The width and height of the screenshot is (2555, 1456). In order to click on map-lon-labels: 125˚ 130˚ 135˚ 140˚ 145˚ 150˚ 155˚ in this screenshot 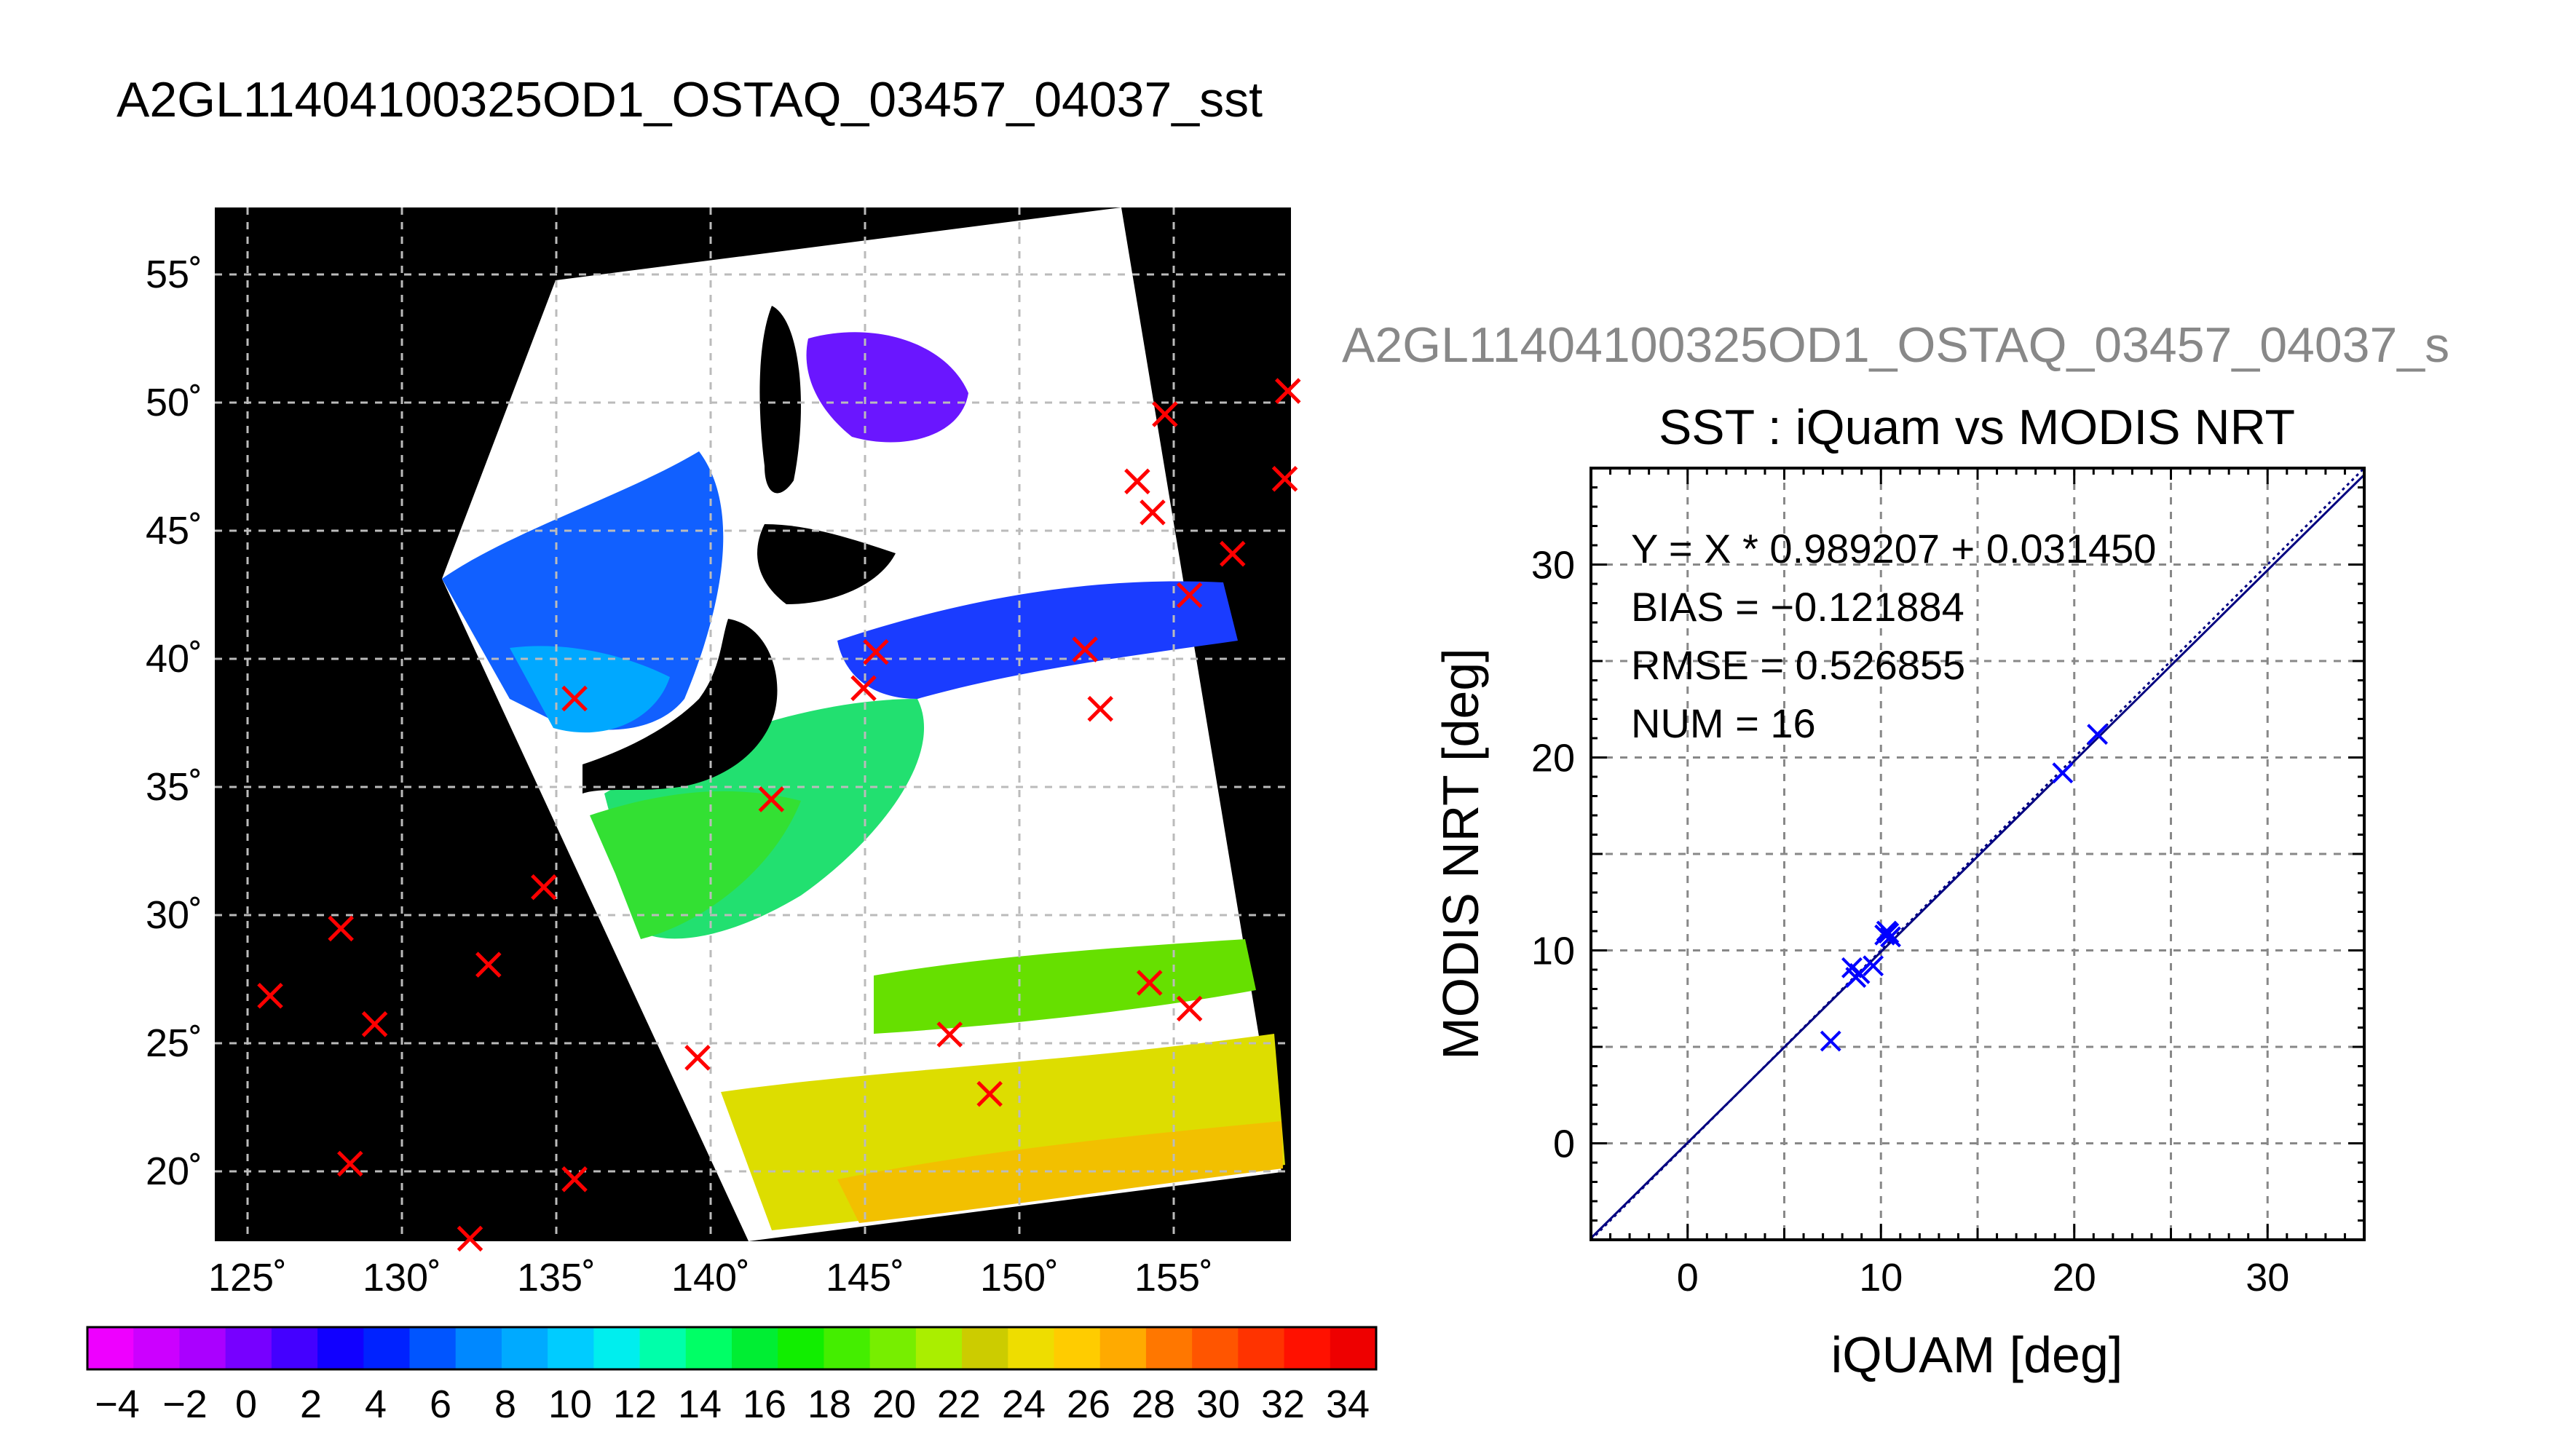, I will do `click(710, 1277)`.